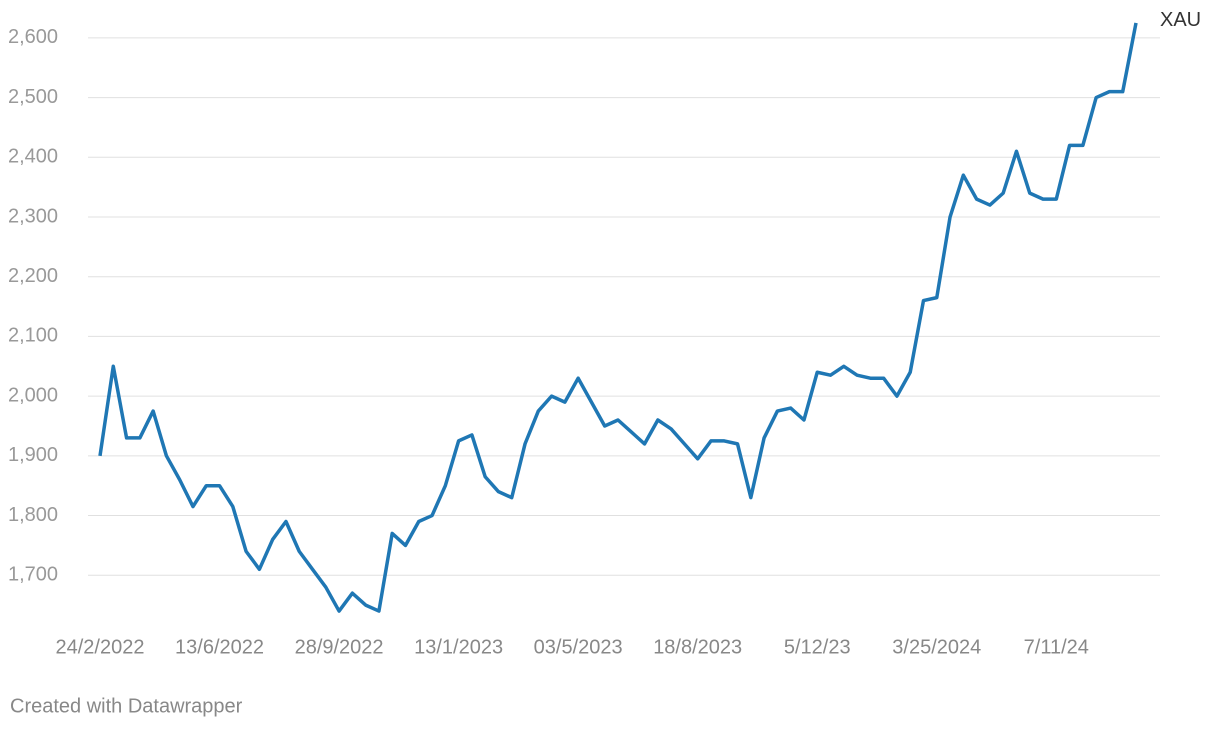 The image size is (1220, 735). What do you see at coordinates (33, 276) in the screenshot?
I see `y-tick-label: 2,200` at bounding box center [33, 276].